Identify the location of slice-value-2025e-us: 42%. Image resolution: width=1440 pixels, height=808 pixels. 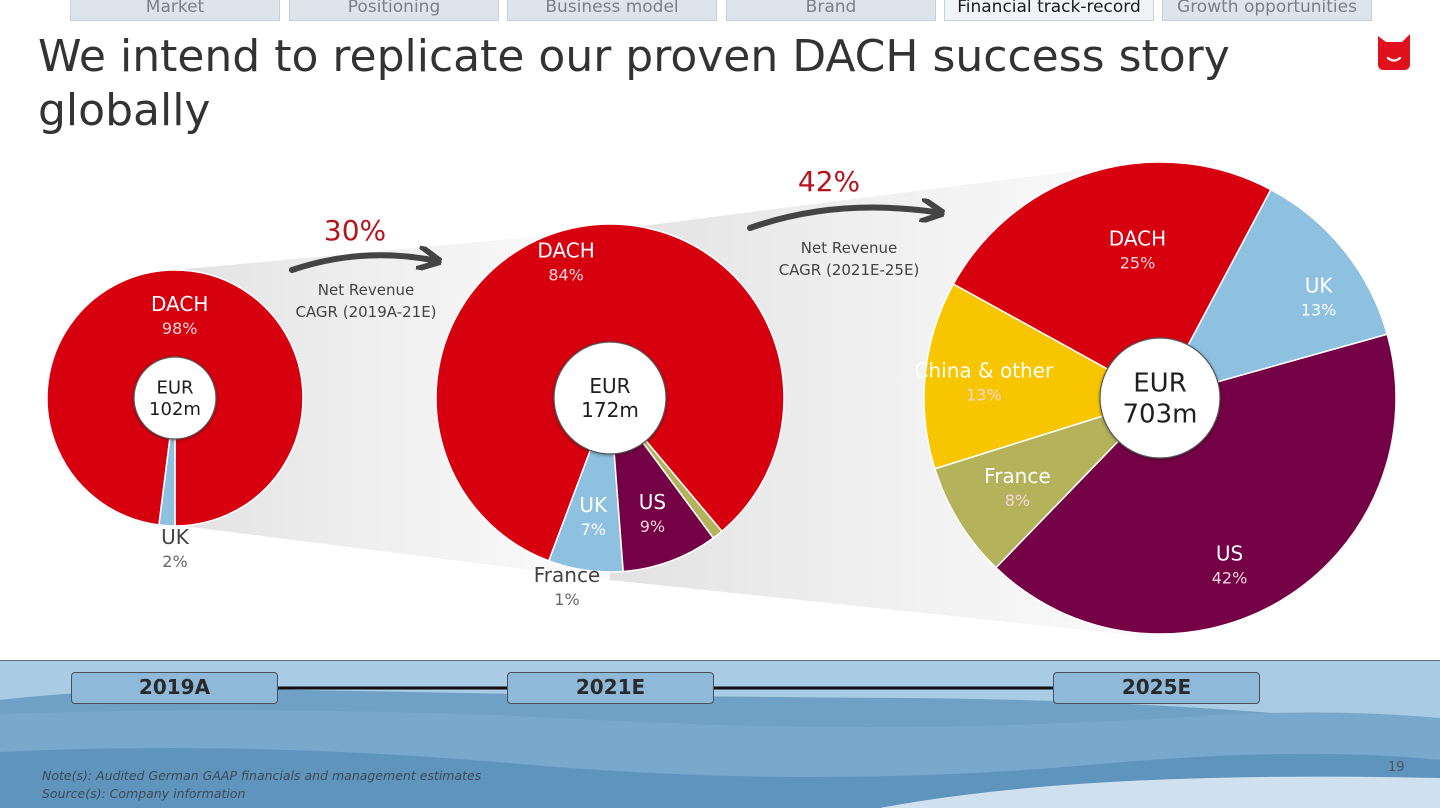
(1230, 577).